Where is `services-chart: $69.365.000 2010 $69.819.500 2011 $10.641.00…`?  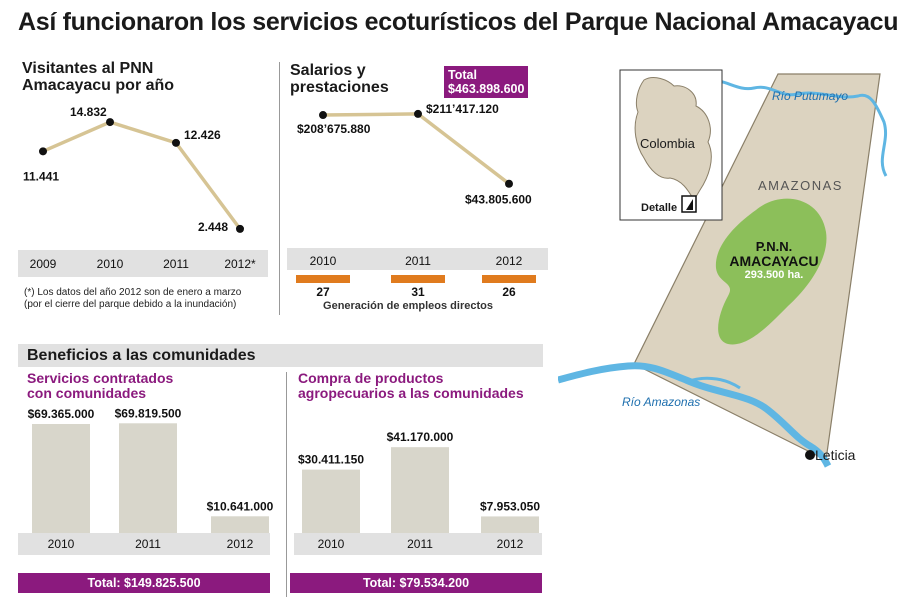
services-chart: $69.365.000 2010 $69.819.500 2011 $10.641.00… is located at coordinates (146, 480).